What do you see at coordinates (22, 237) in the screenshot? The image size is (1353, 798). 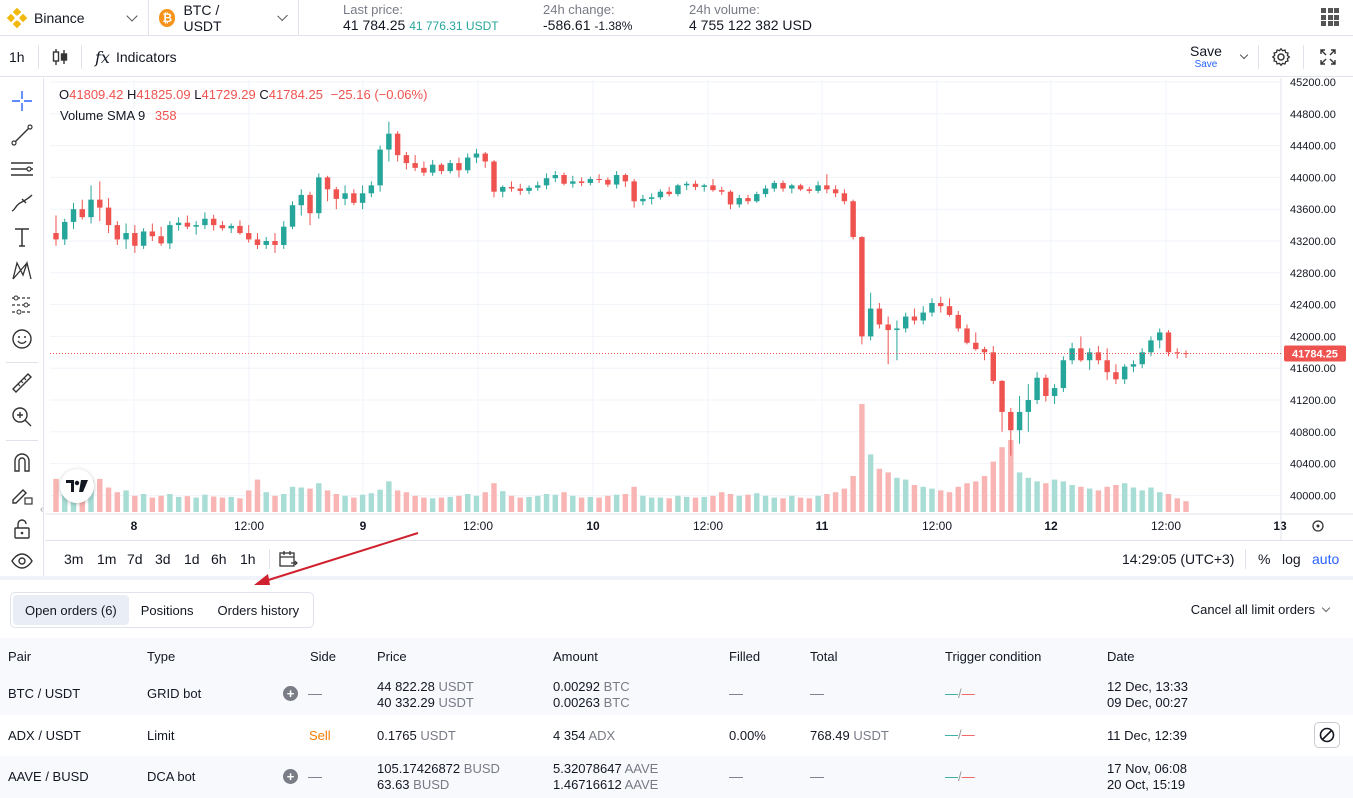 I see `text-tool` at bounding box center [22, 237].